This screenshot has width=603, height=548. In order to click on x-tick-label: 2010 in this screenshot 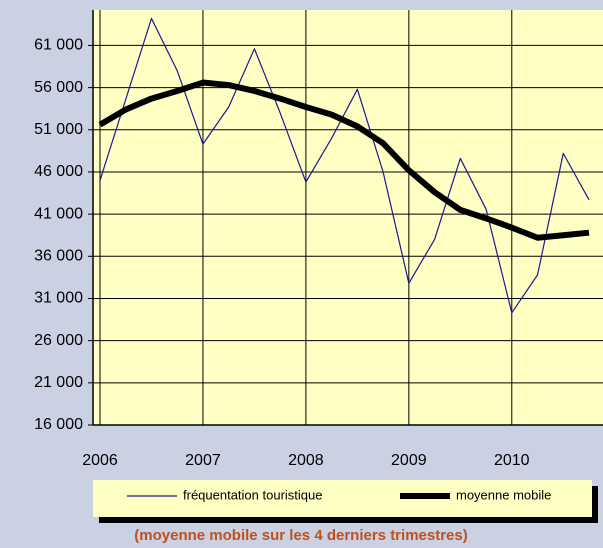, I will do `click(512, 460)`.